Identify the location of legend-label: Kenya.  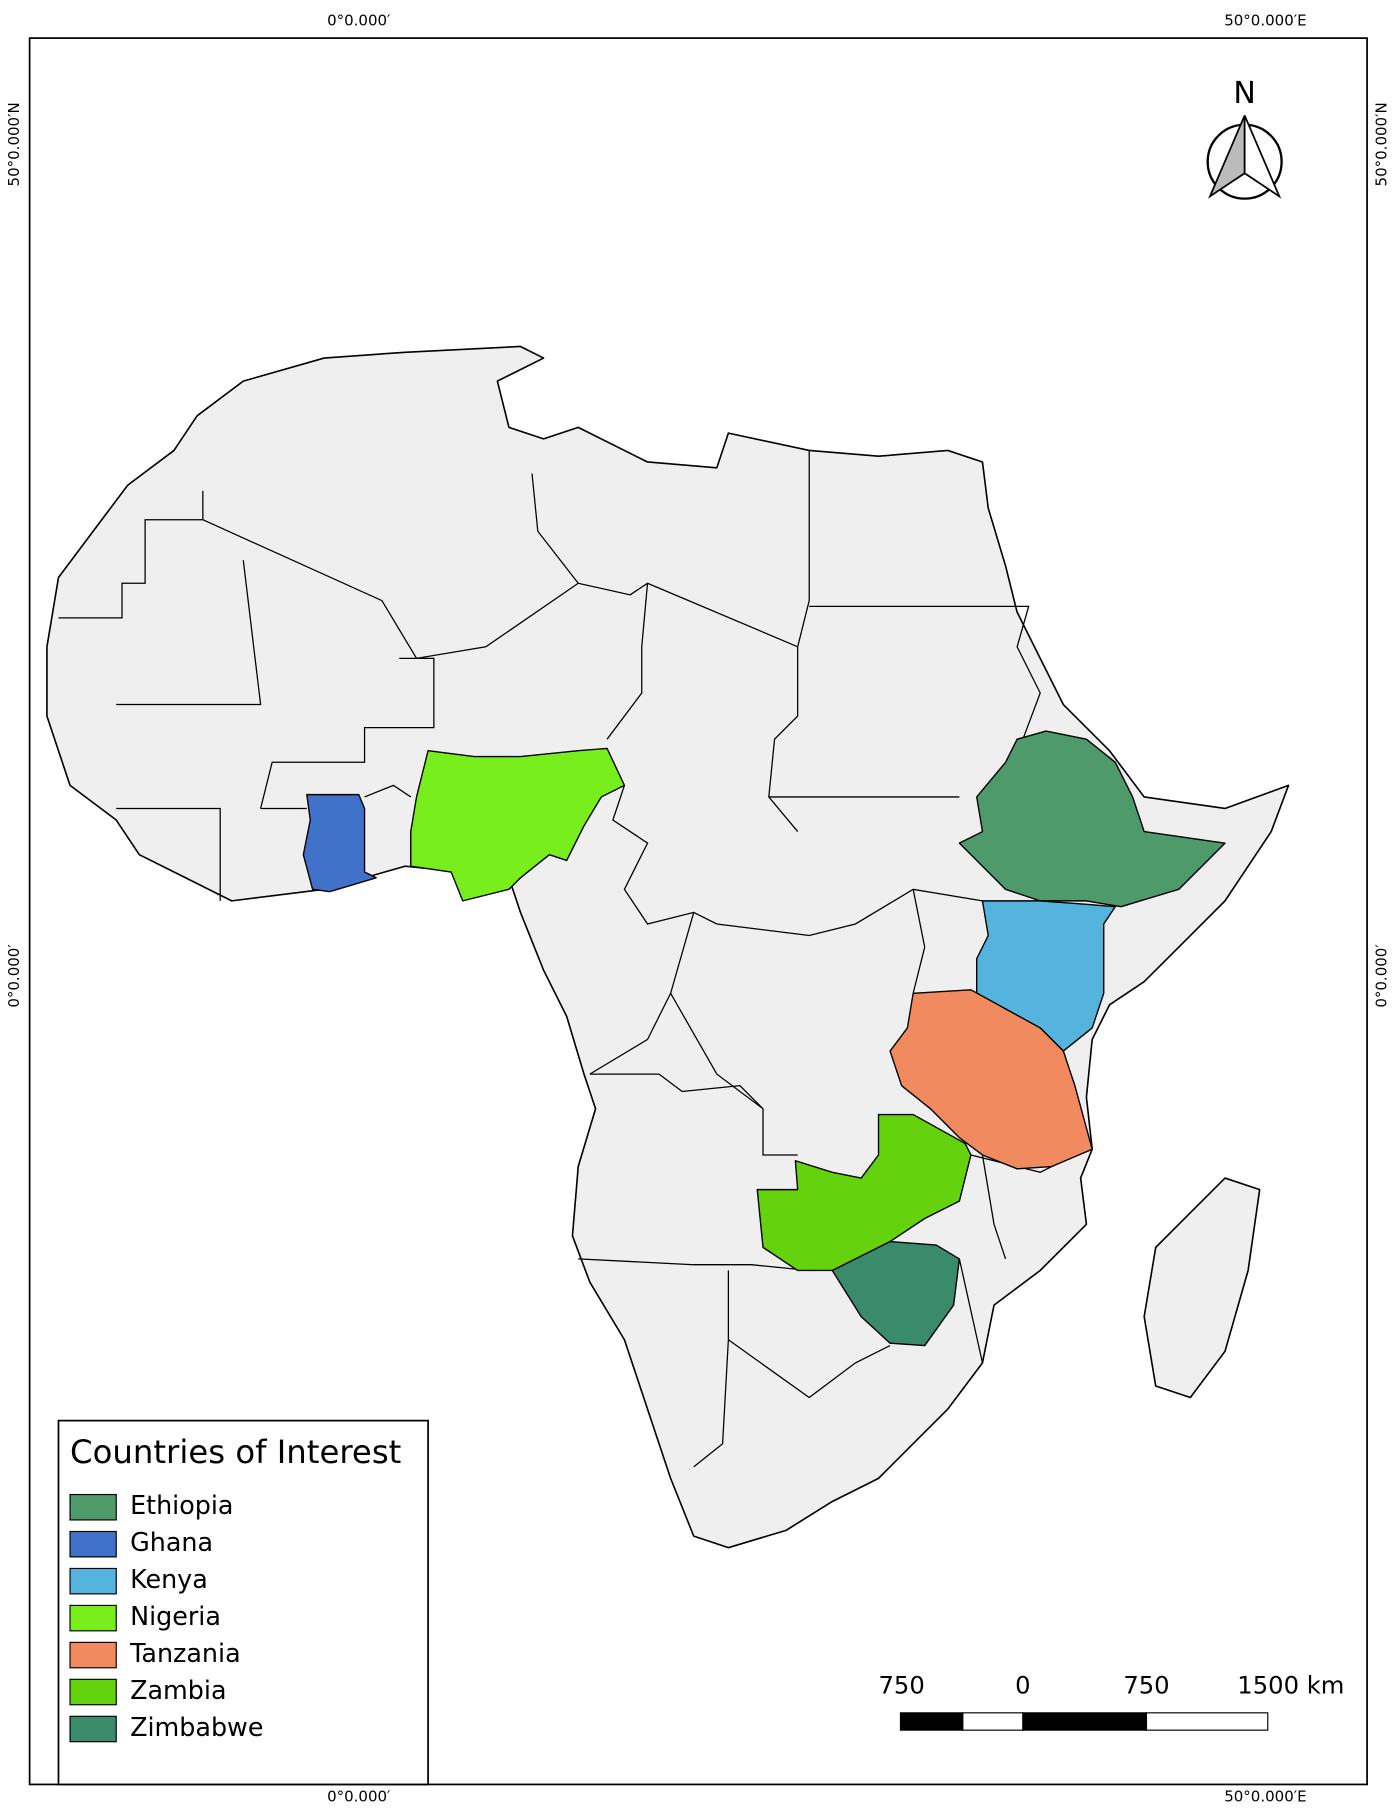
(169, 1579).